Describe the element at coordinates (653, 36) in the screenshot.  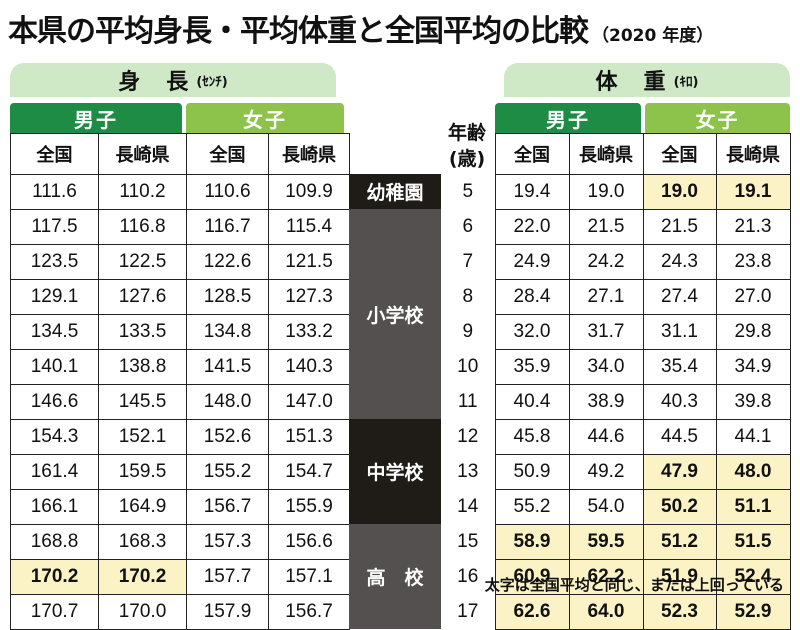
I see `year-note: （2020 年度）` at that location.